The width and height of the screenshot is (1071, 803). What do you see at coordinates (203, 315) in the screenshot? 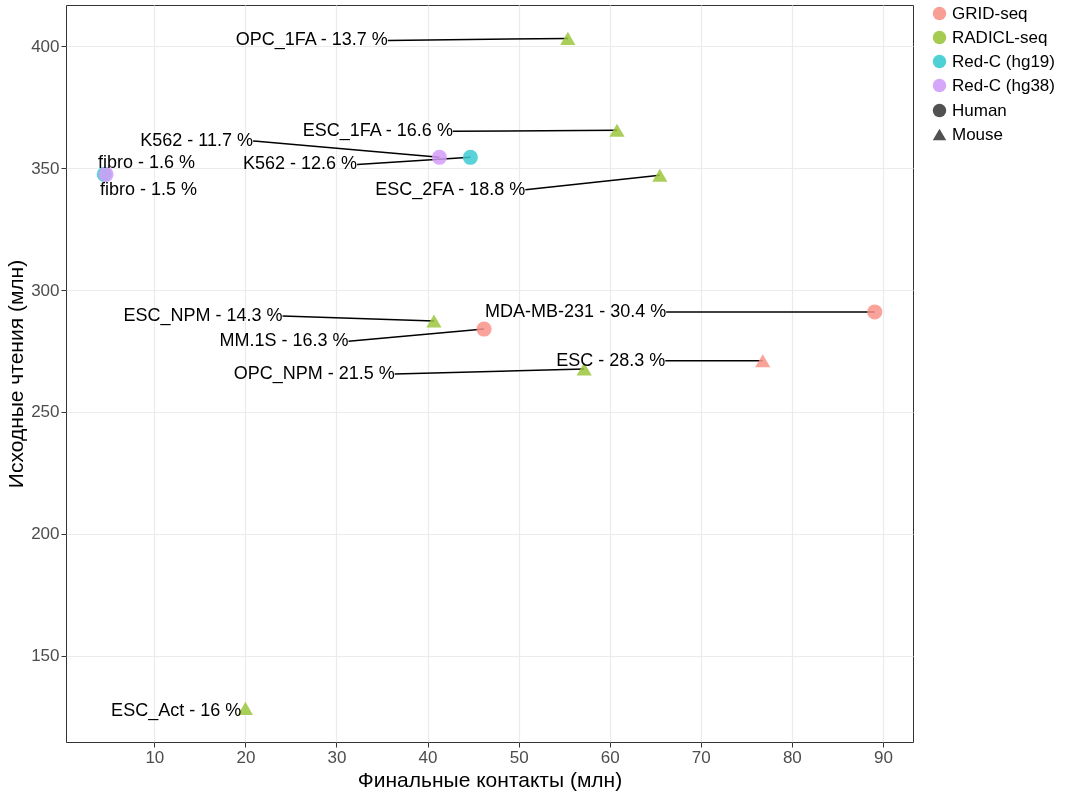
I see `annotation: ESC_NPM - 14.3 %` at bounding box center [203, 315].